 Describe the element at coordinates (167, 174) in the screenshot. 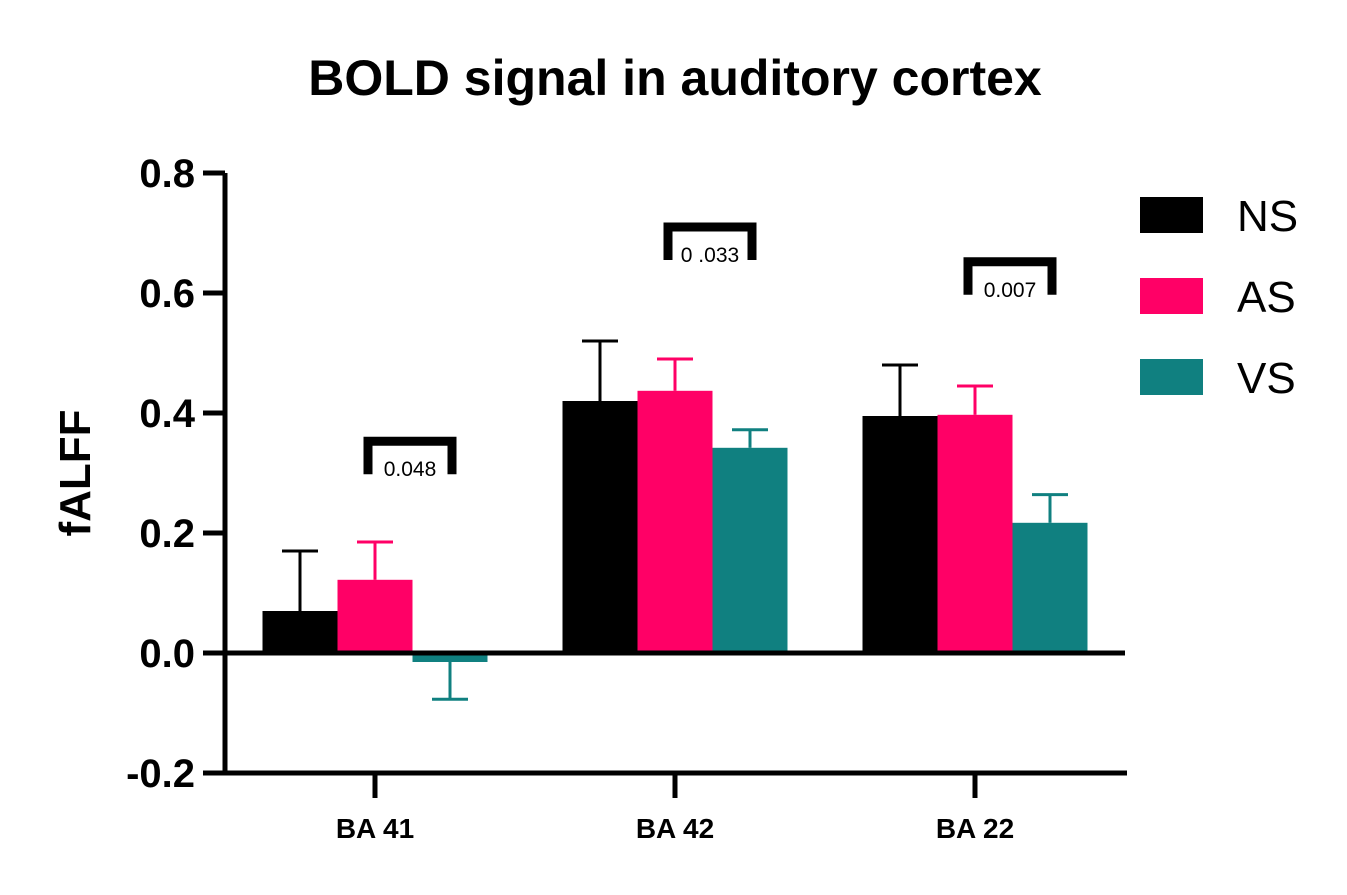

I see `y-tick-label: 0.8` at that location.